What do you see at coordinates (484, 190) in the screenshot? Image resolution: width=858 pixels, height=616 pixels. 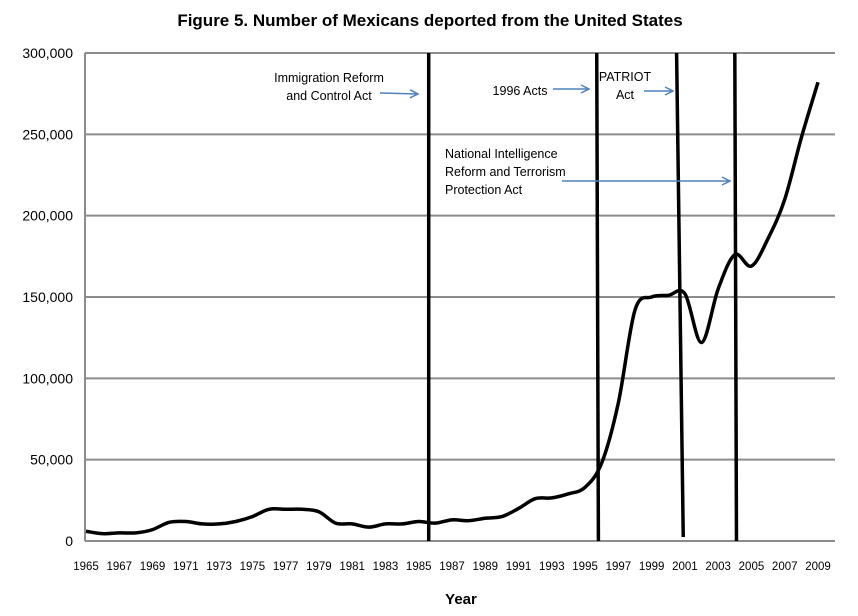 I see `annotation-label: Protection Act` at bounding box center [484, 190].